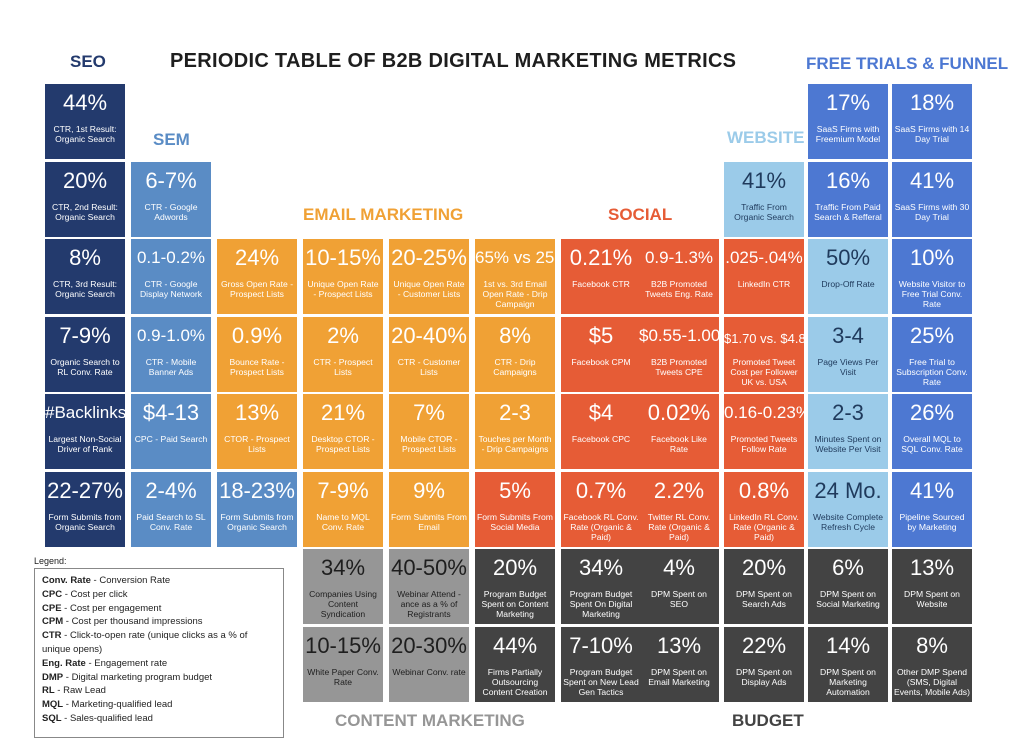 This screenshot has width=1024, height=753. Describe the element at coordinates (343, 444) in the screenshot. I see `metric-label: Desktop CTOR - Prospect Lists` at that location.